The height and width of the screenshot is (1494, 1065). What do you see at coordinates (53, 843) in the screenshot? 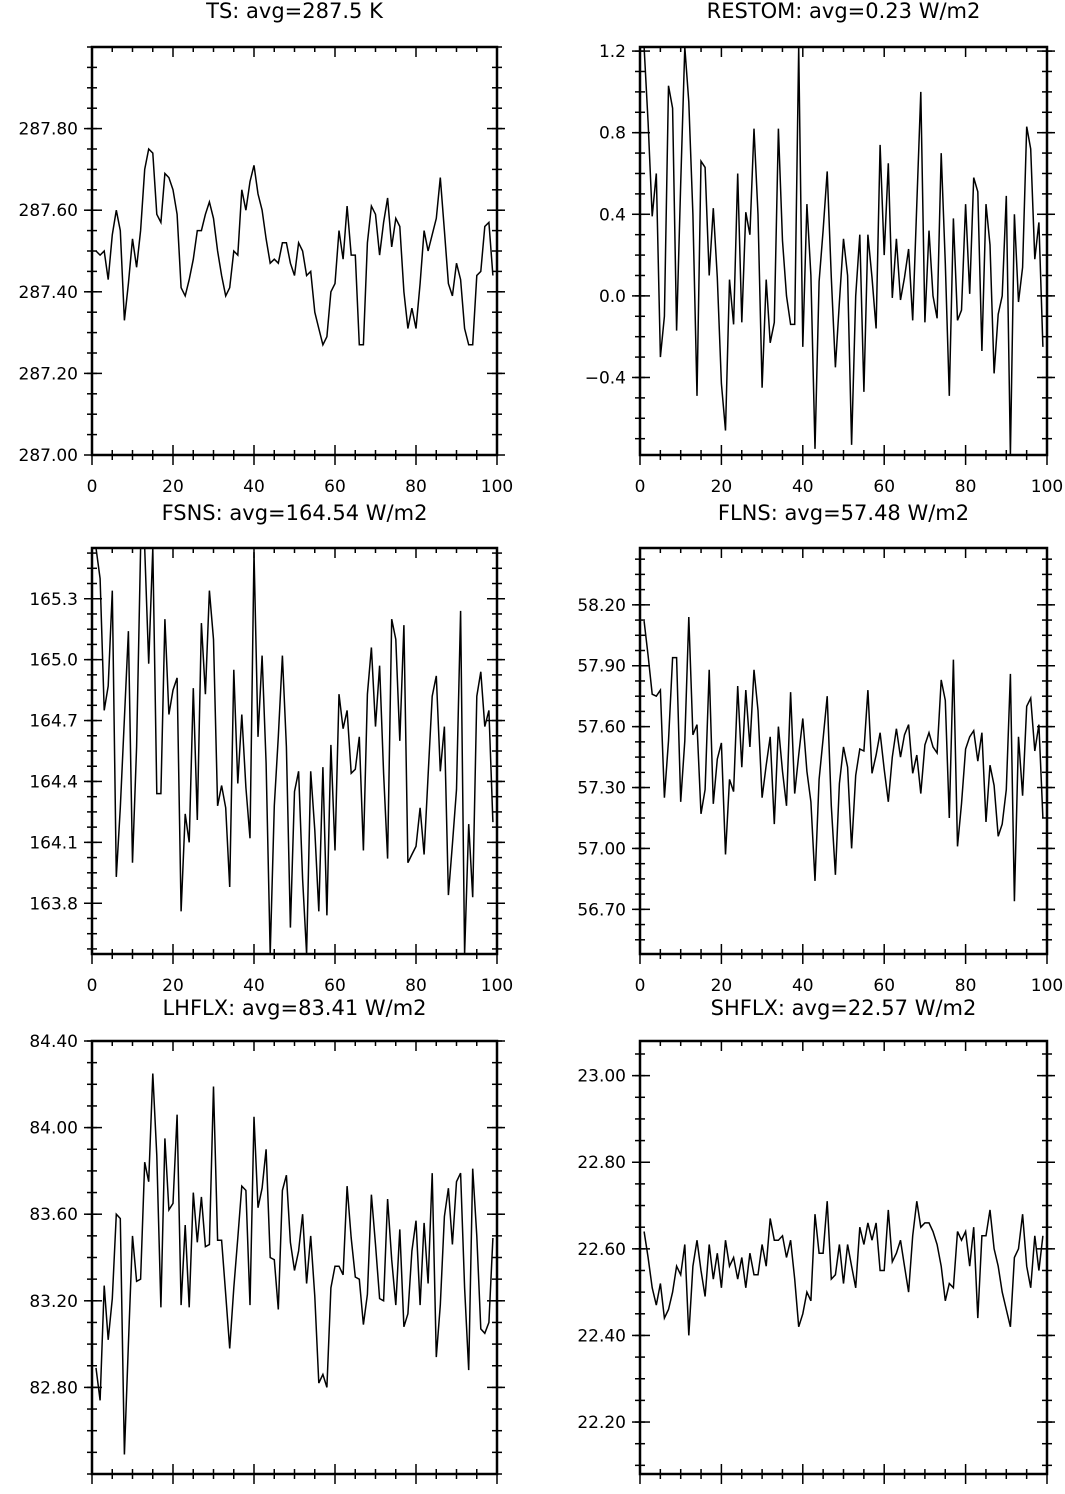
I see `y-tick-label: 164.1` at bounding box center [53, 843].